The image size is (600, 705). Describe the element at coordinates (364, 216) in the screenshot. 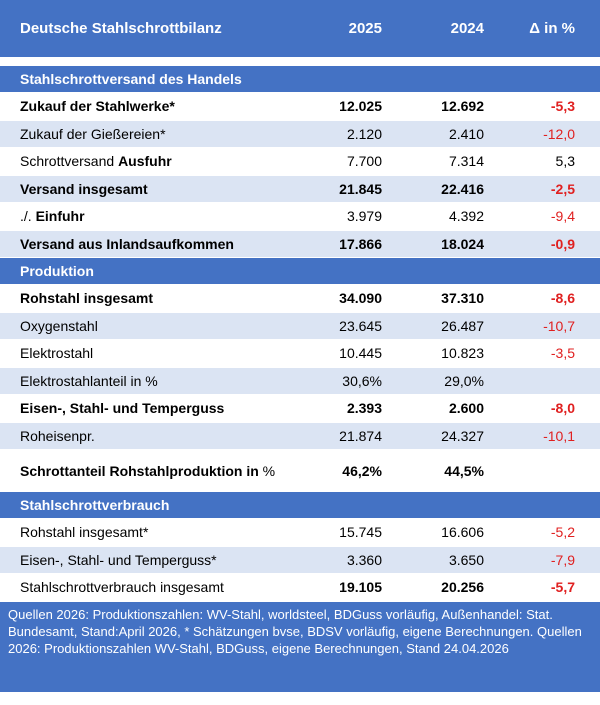

I see `value-2025: 3.979` at that location.